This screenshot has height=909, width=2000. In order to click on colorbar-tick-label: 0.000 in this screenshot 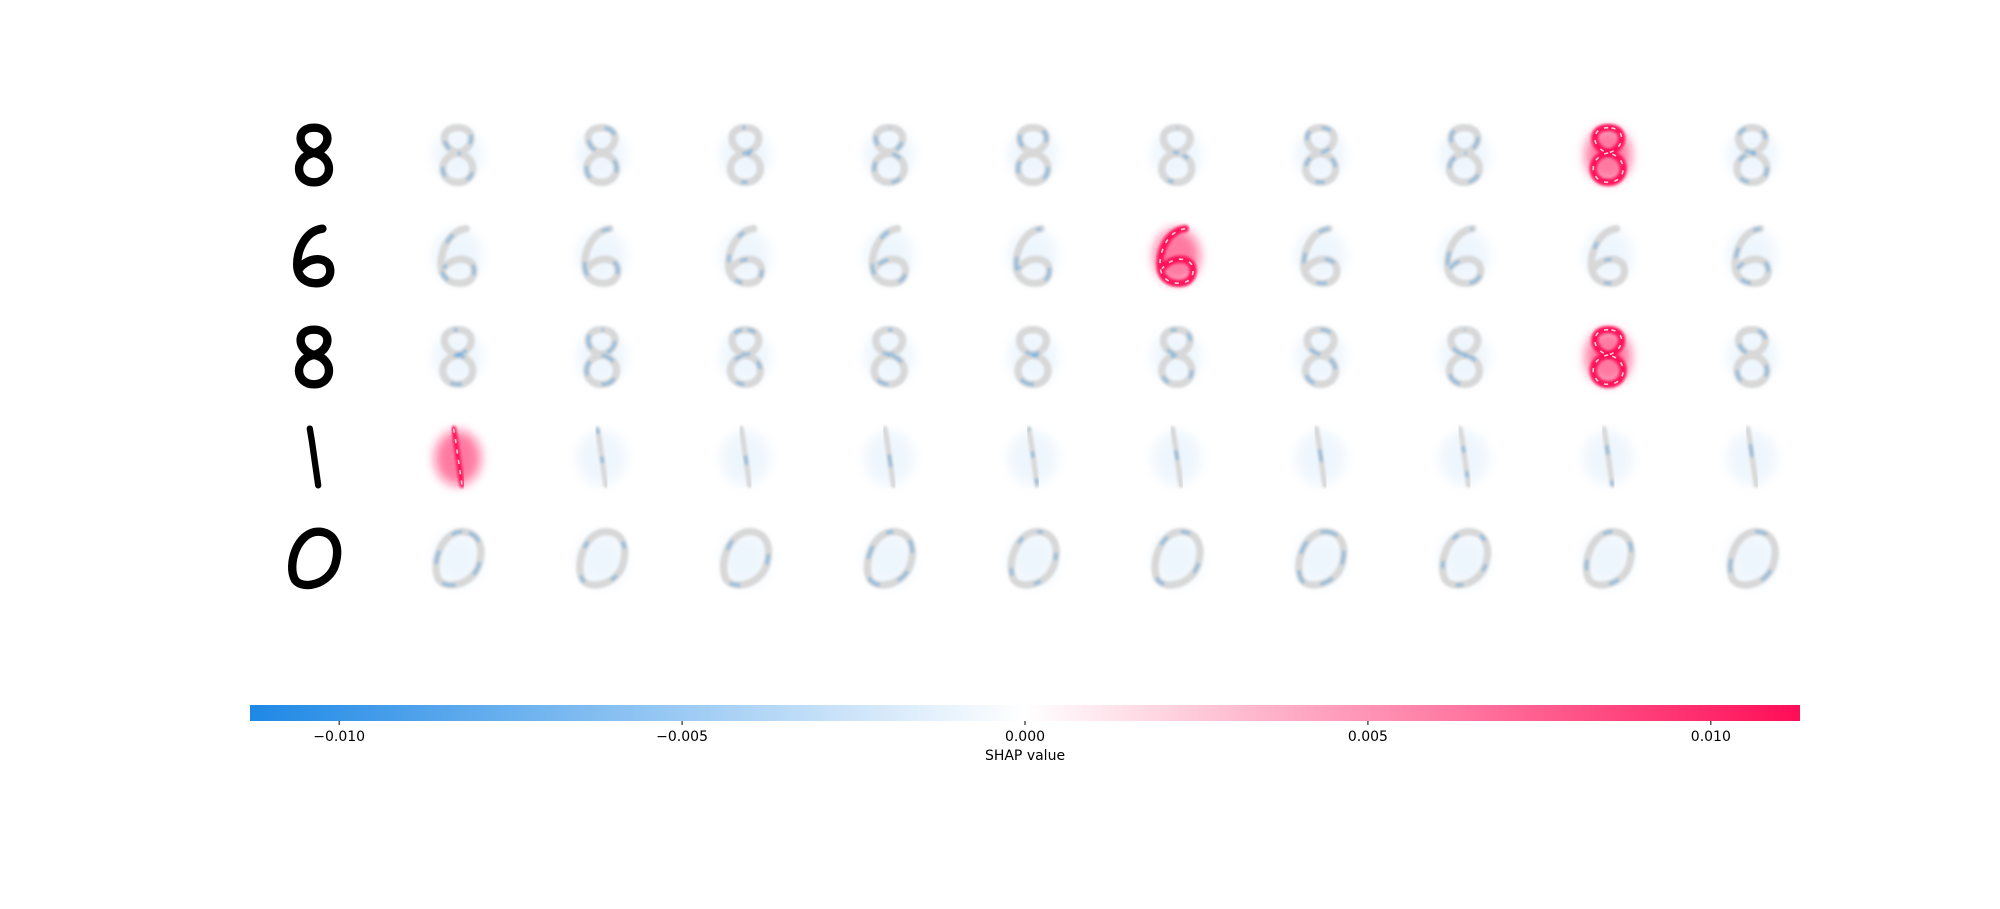, I will do `click(1025, 737)`.